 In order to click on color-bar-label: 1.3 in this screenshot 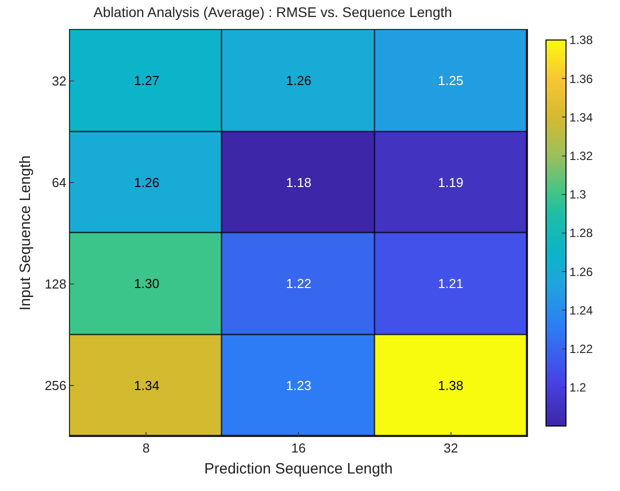, I will do `click(577, 195)`.